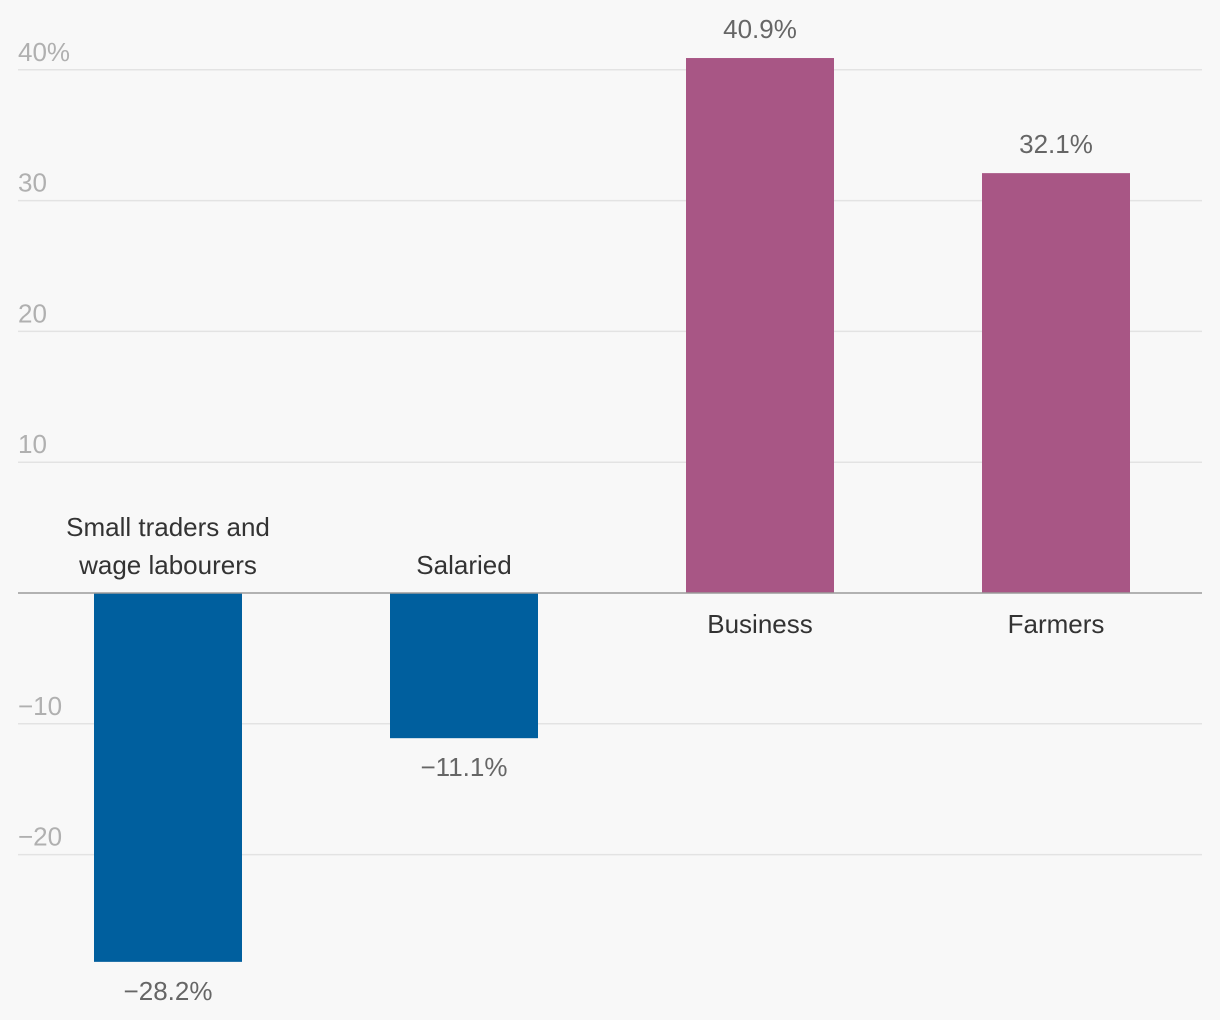  Describe the element at coordinates (463, 565) in the screenshot. I see `category-label: Salaried` at that location.